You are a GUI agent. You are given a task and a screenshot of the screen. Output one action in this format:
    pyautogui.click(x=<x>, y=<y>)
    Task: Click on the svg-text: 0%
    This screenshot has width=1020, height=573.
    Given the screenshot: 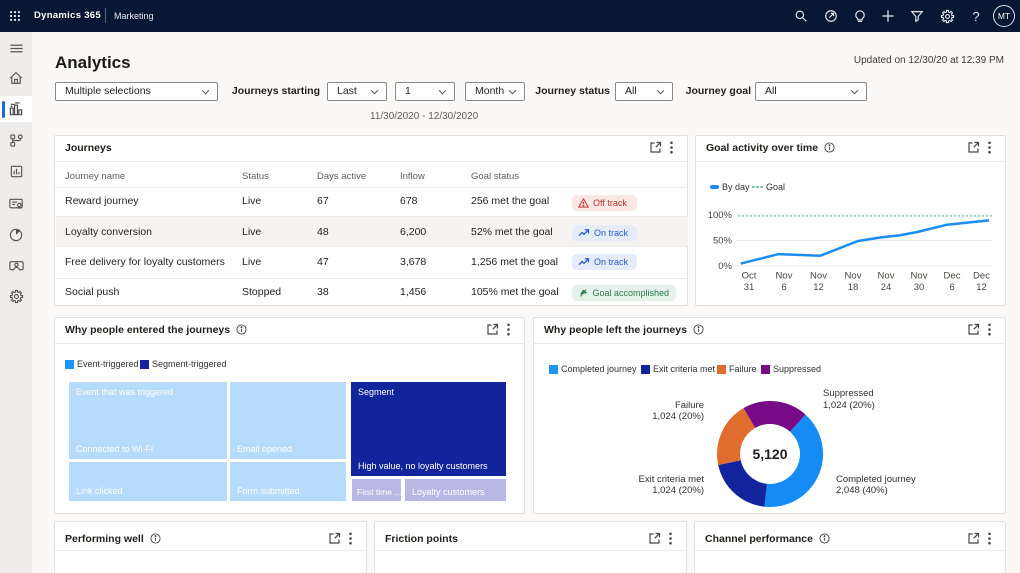 What is the action you would take?
    pyautogui.click(x=725, y=266)
    